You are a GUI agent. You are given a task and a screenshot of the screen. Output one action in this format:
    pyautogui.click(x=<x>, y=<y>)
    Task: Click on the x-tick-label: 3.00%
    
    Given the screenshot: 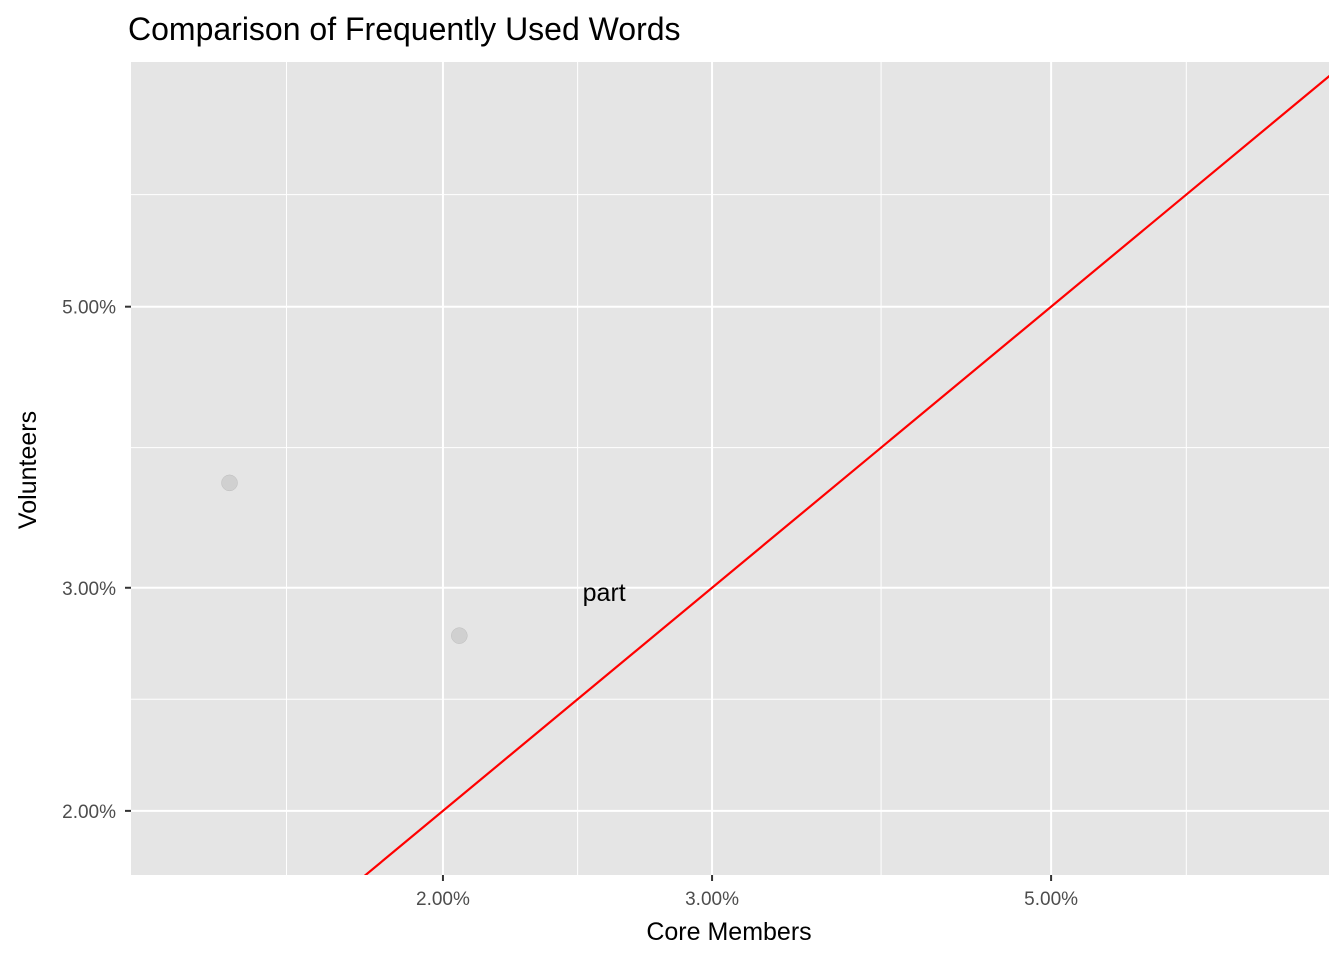 What is the action you would take?
    pyautogui.click(x=712, y=899)
    